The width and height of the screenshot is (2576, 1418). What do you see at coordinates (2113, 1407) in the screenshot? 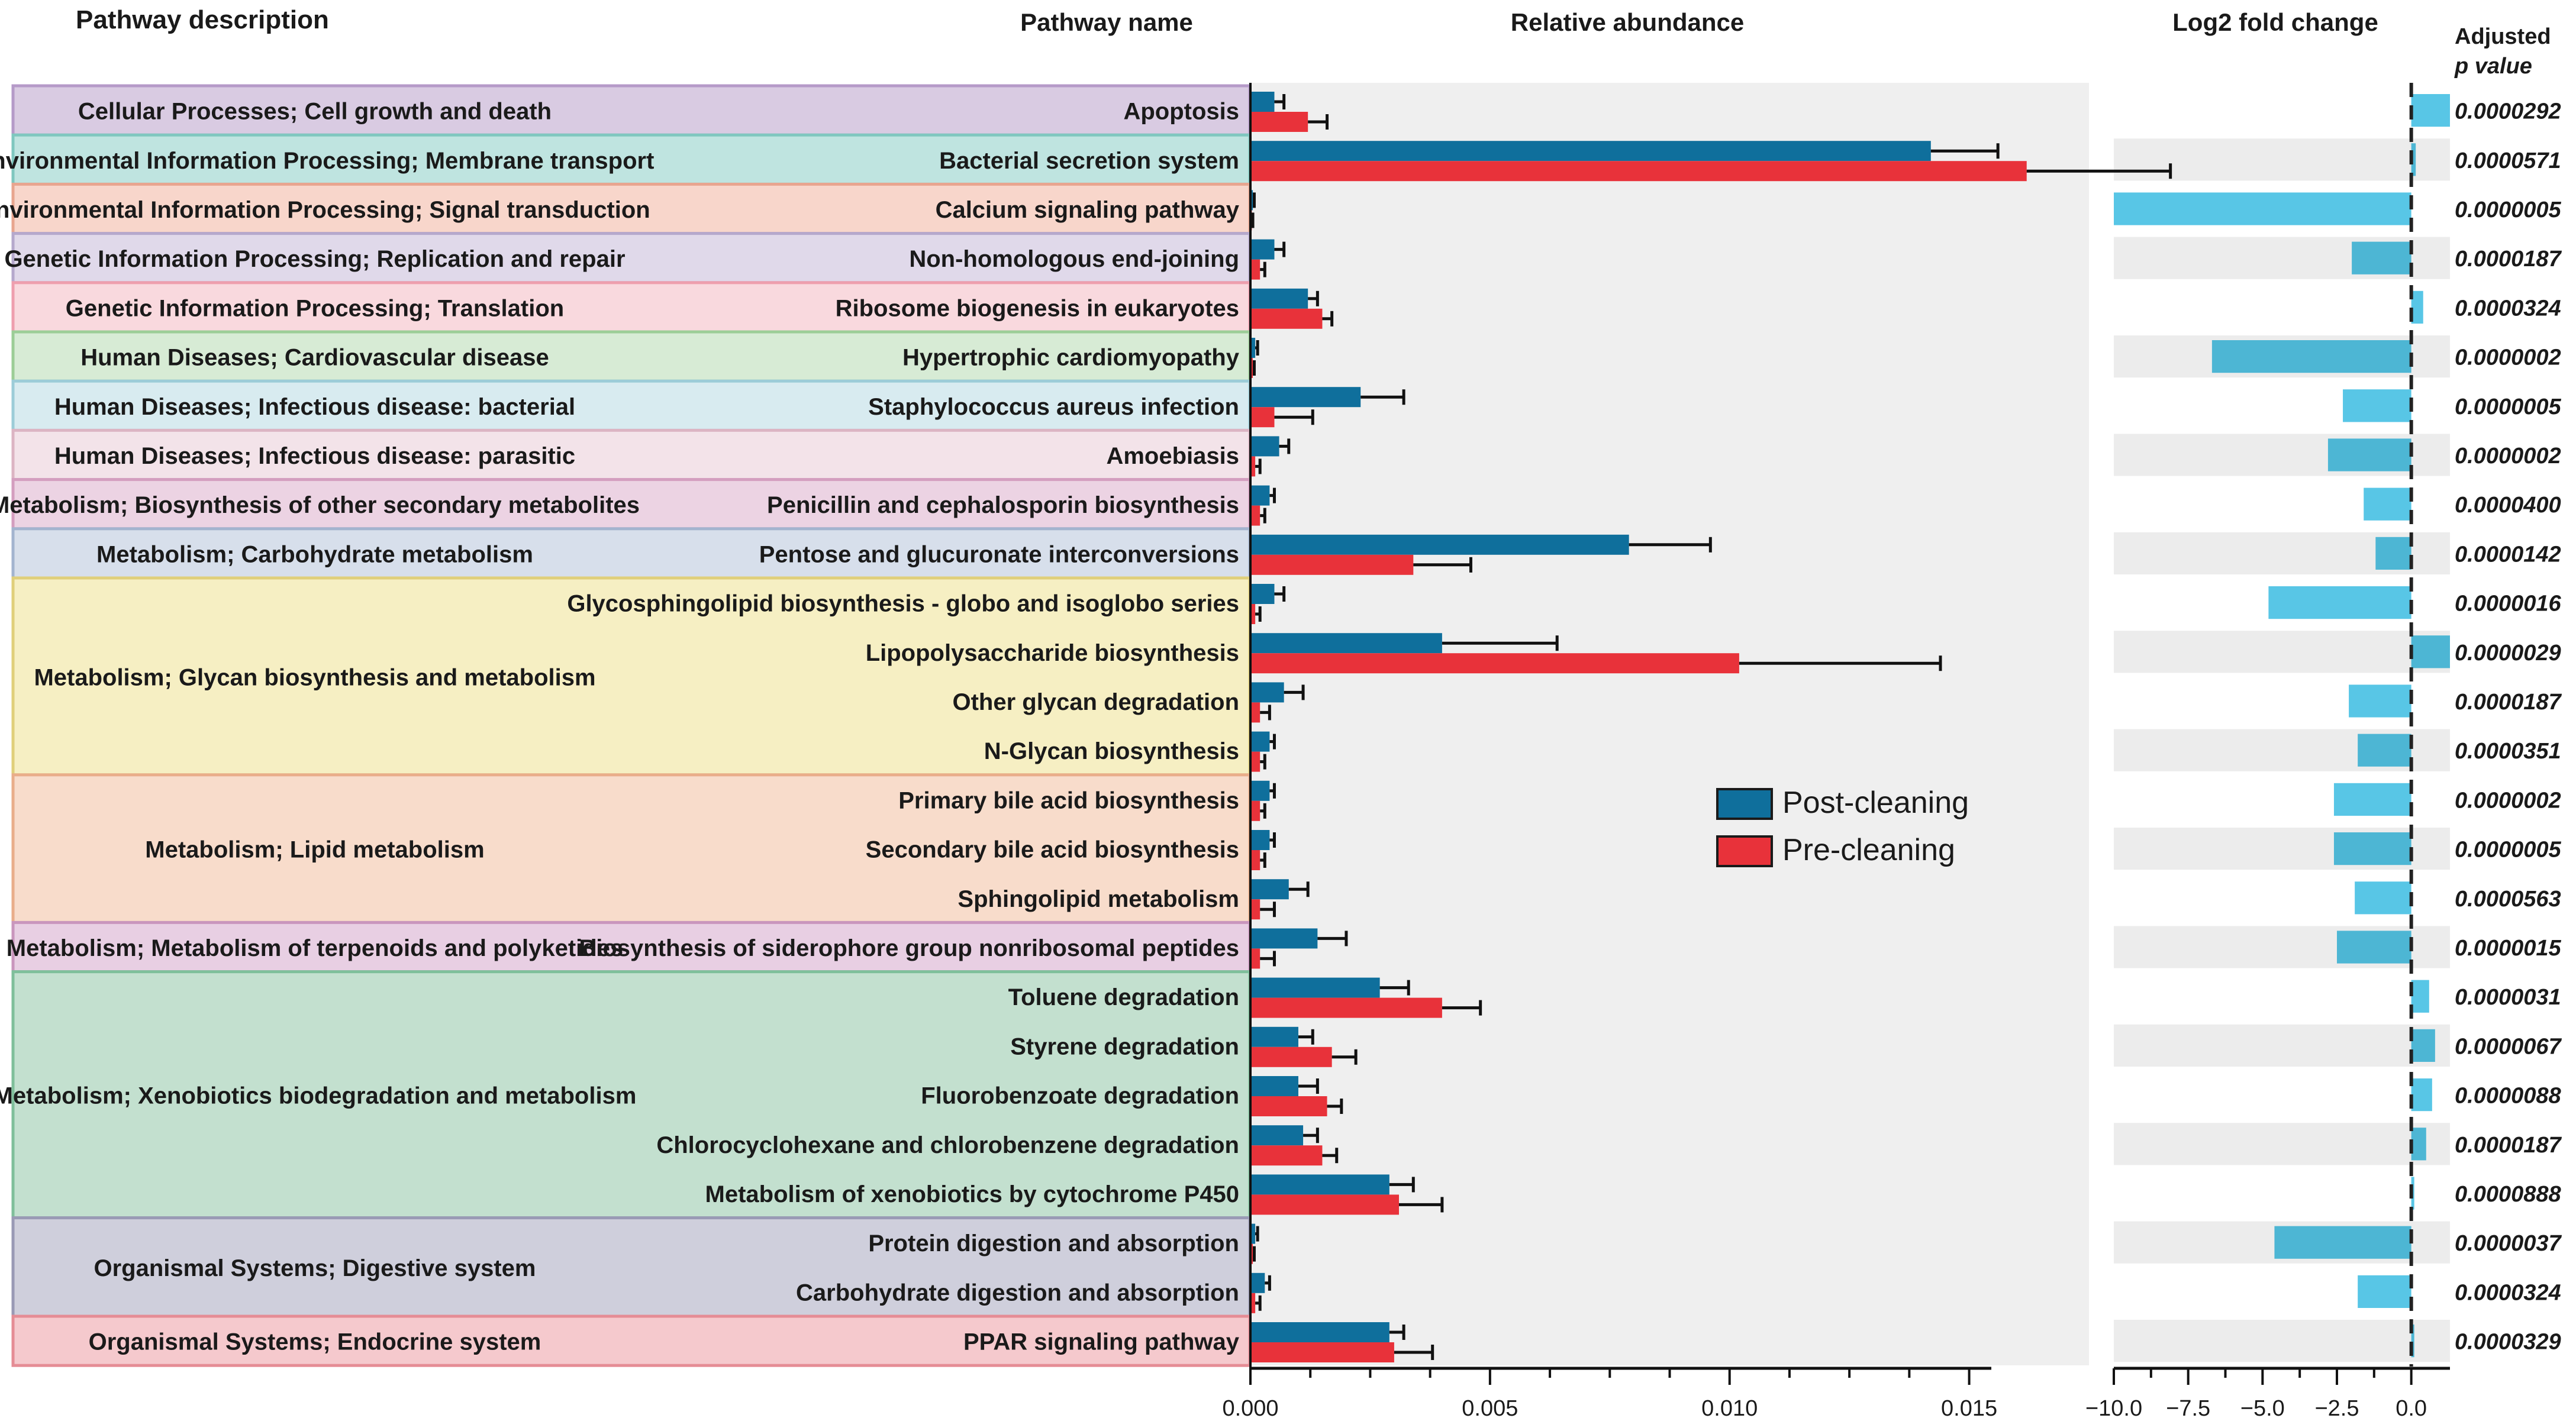
I see `fold-tick-label: −10.0` at bounding box center [2113, 1407].